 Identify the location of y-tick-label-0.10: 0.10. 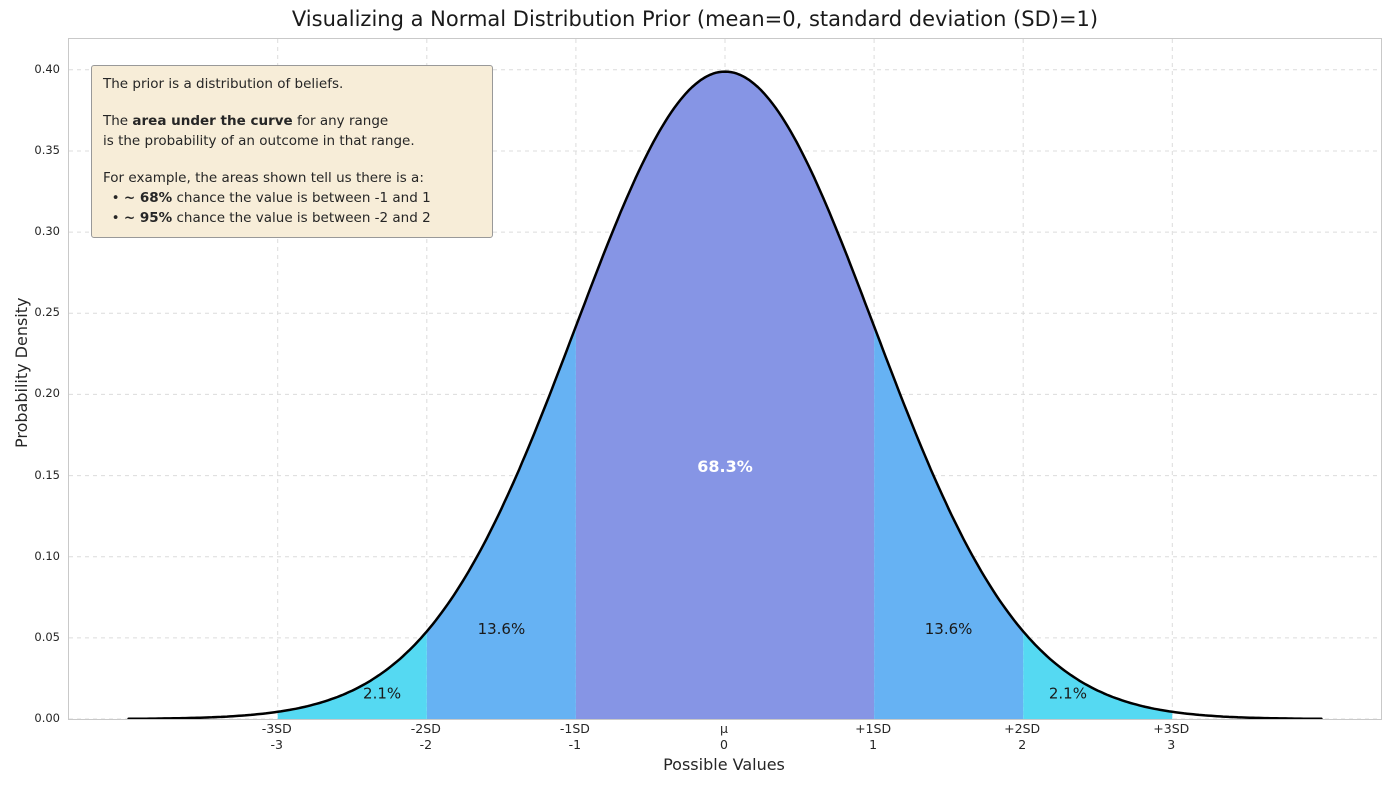
(47, 555).